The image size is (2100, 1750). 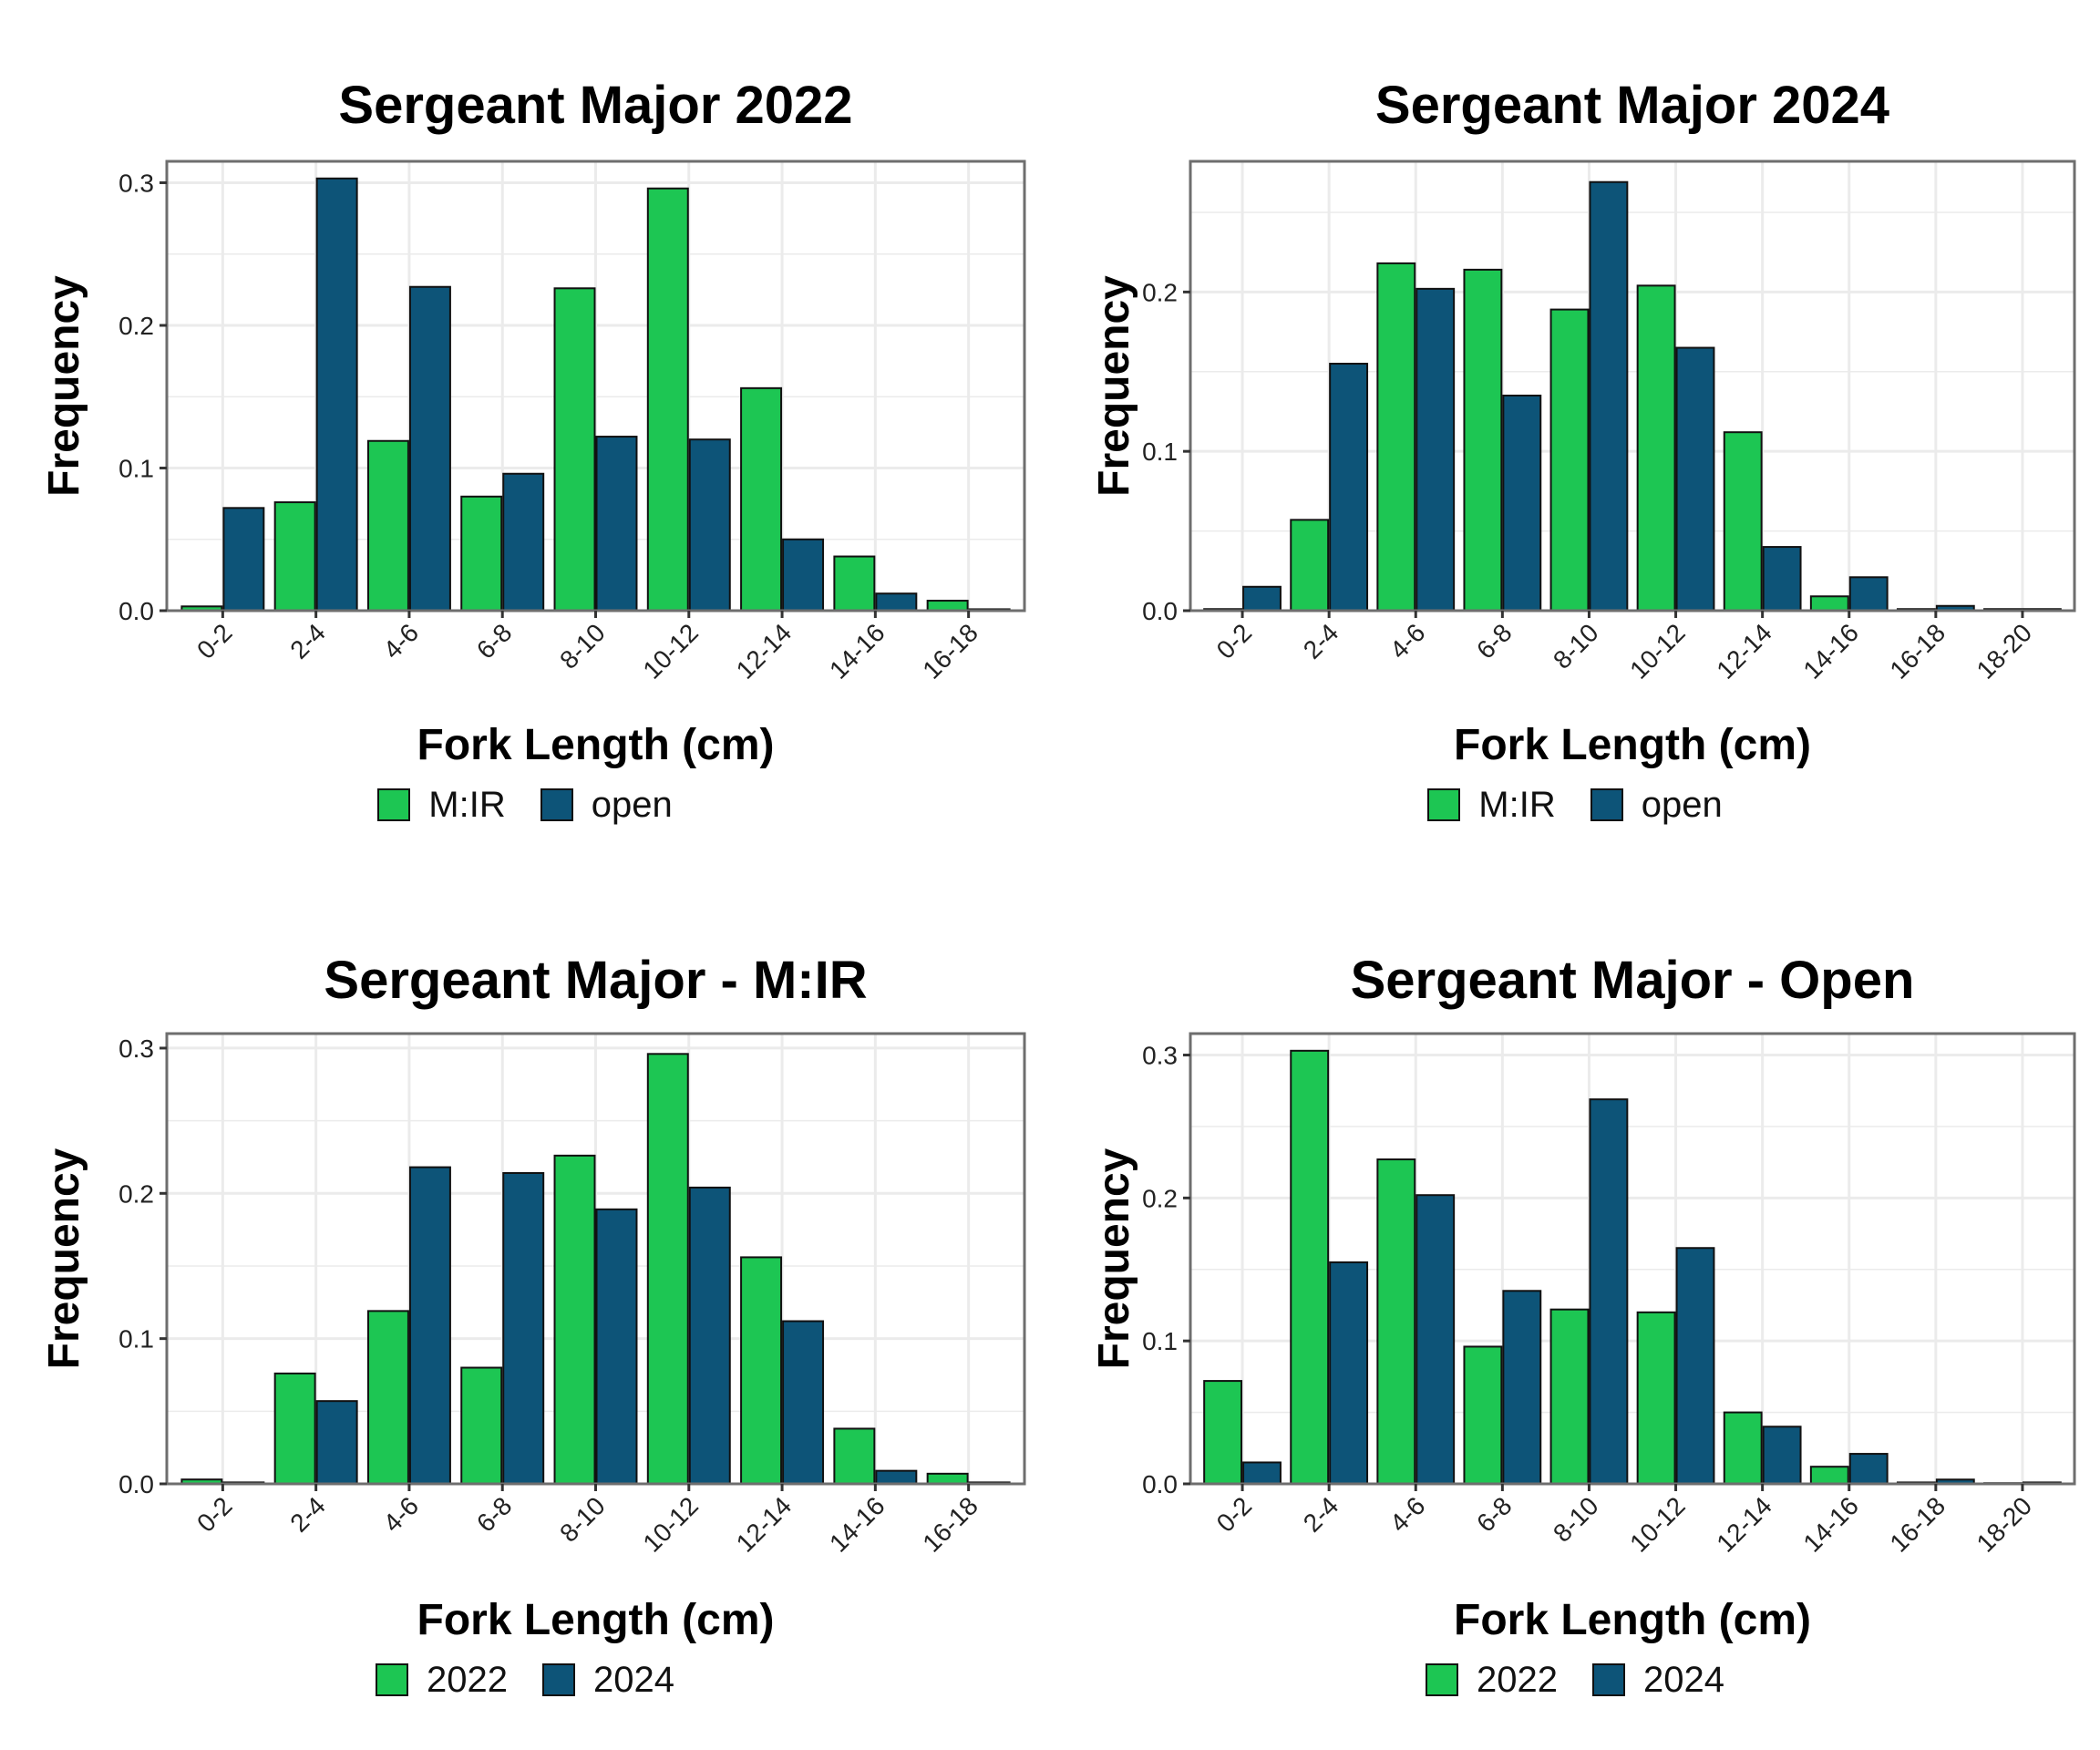 I want to click on chart-title: Sergeant Major - Open, so click(x=1633, y=981).